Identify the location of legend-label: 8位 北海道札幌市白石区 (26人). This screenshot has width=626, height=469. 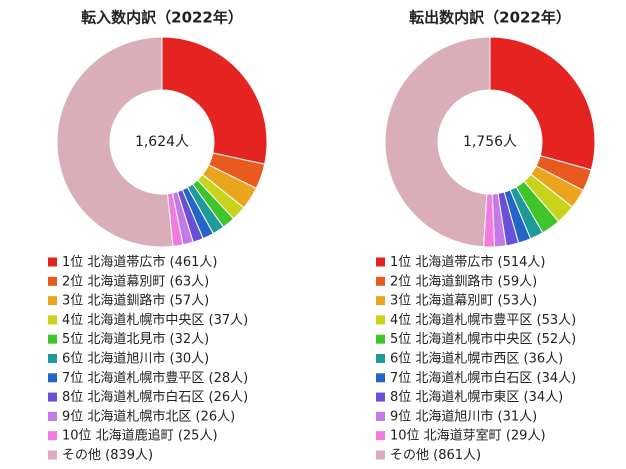
(155, 397).